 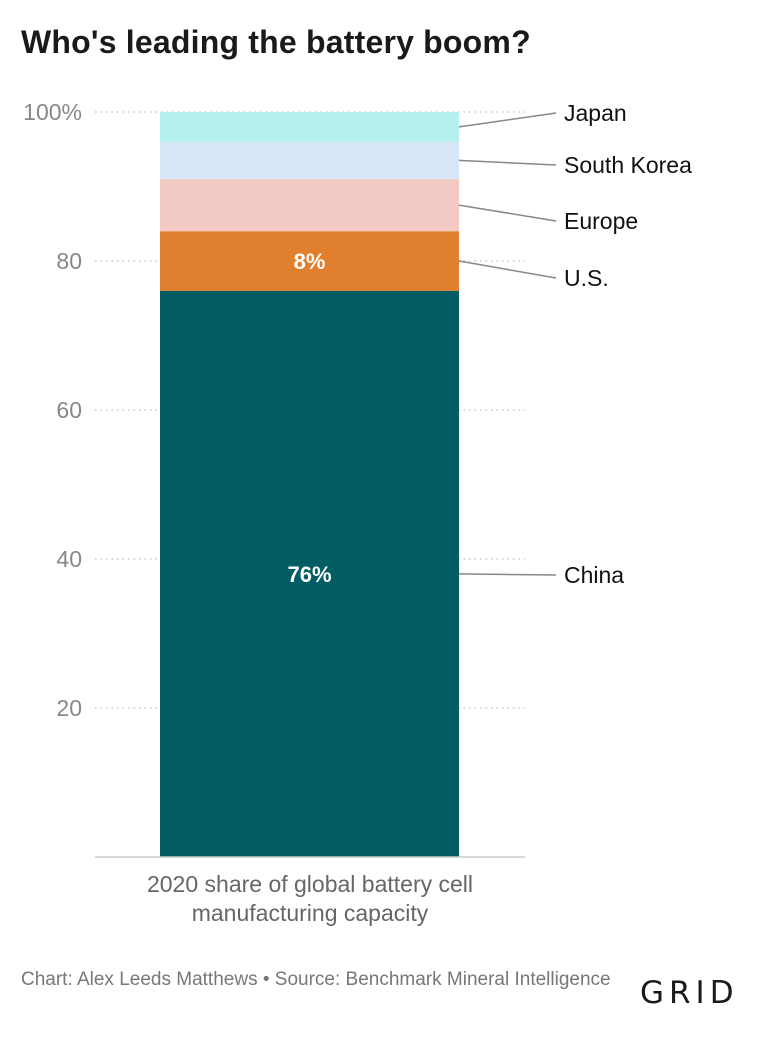 I want to click on y-tick-label-40: 40, so click(x=69, y=559).